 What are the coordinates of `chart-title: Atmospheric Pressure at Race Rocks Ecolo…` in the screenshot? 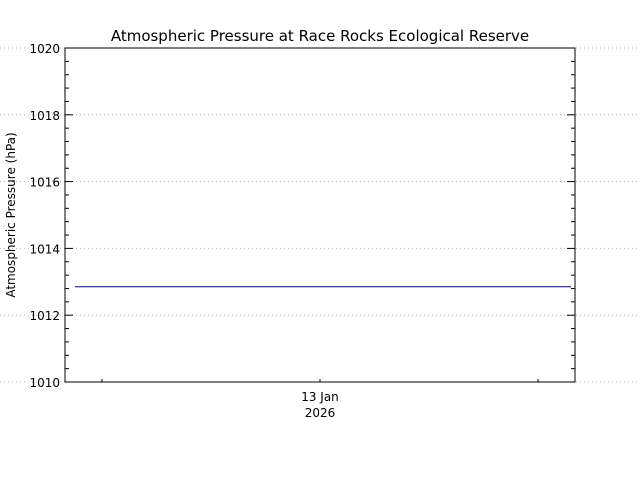 It's located at (320, 36).